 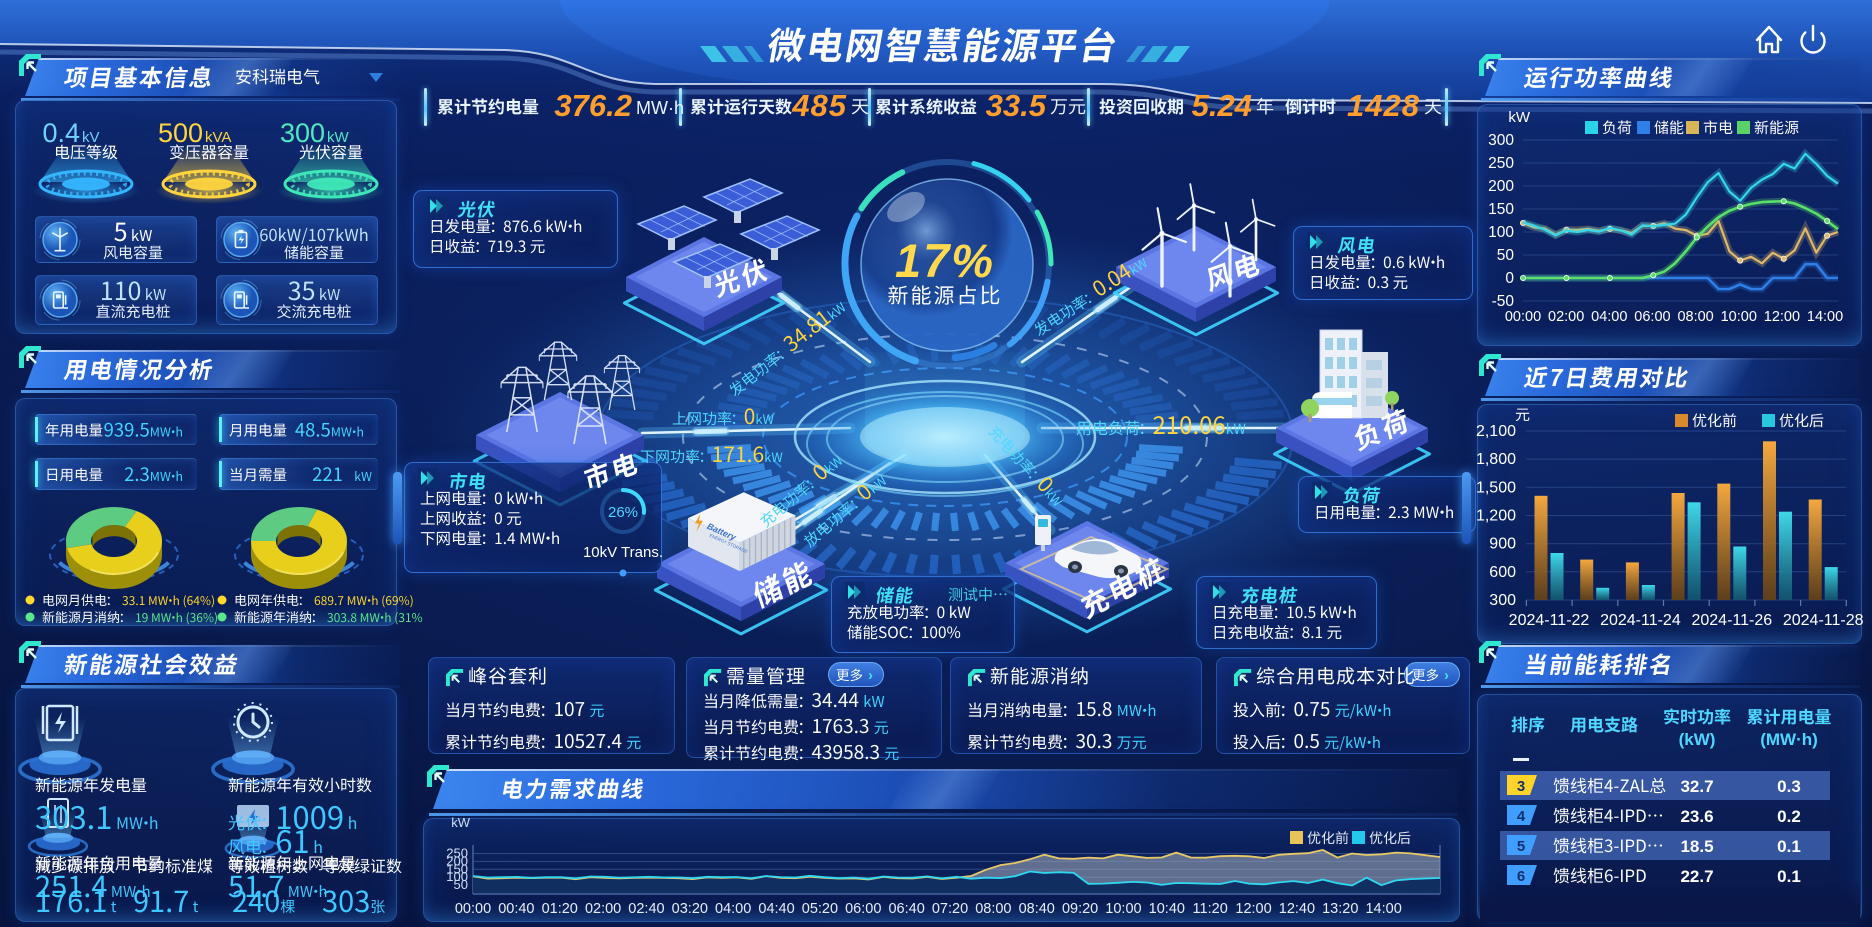 I want to click on svg-text: 17%, so click(x=945, y=260).